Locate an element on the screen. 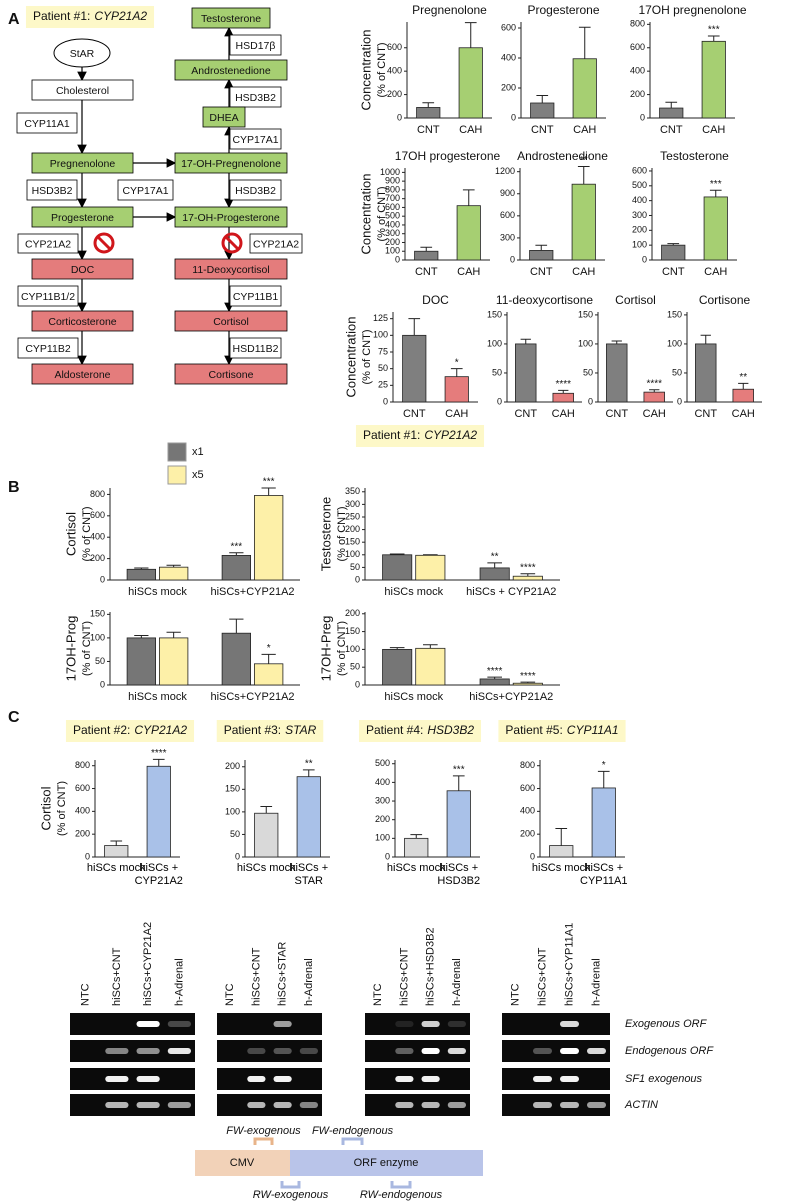  pathway-label: 17-OH-Pregnenolone is located at coordinates (231, 164).